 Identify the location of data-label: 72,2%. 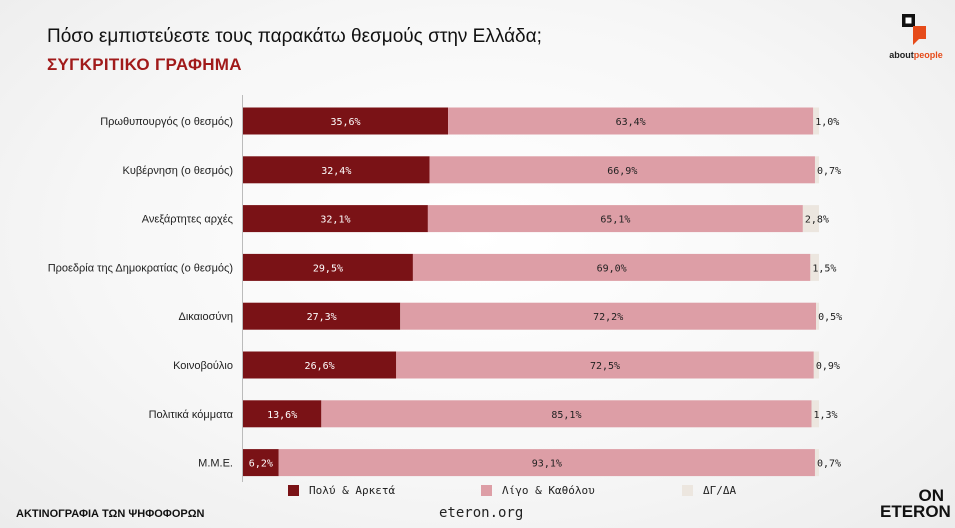
(608, 317).